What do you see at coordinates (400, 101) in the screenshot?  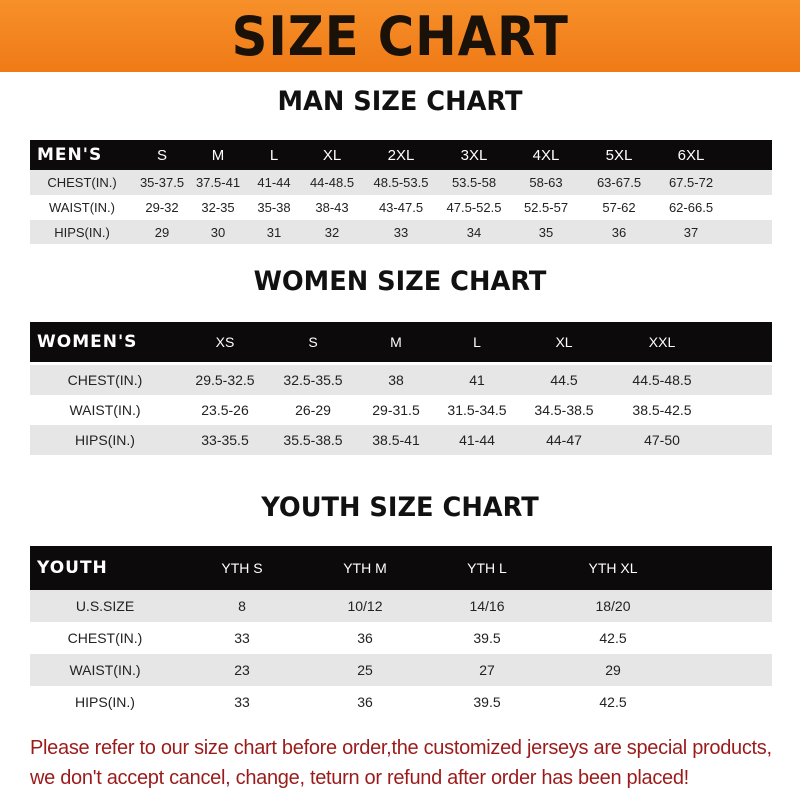 I see `men-title: MAN SIZE CHART` at bounding box center [400, 101].